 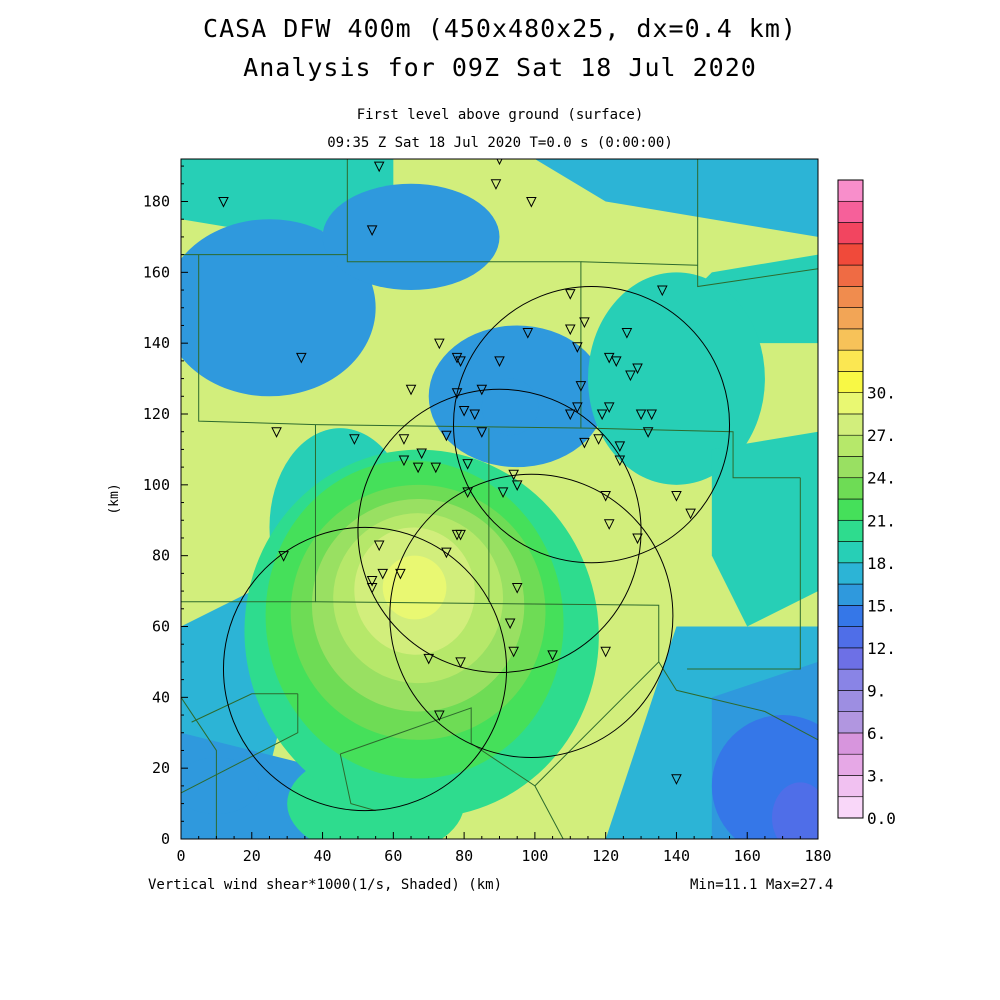 I want to click on y-tick-label: 40, so click(x=161, y=697).